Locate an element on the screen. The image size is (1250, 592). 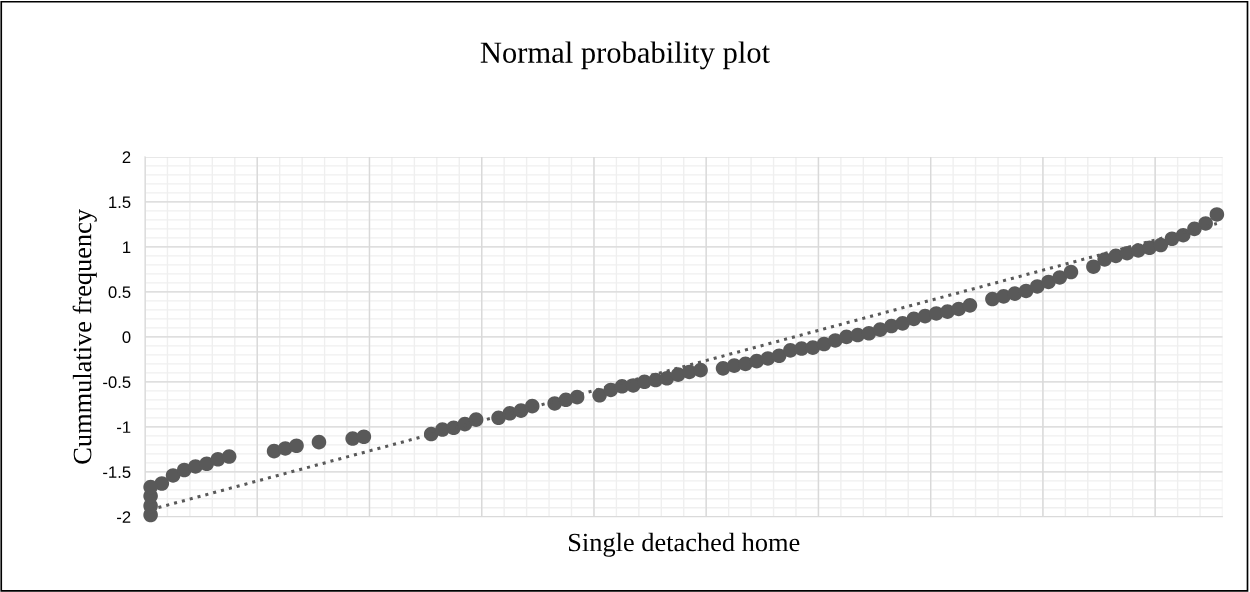
y-tick-label: -1 is located at coordinates (124, 427).